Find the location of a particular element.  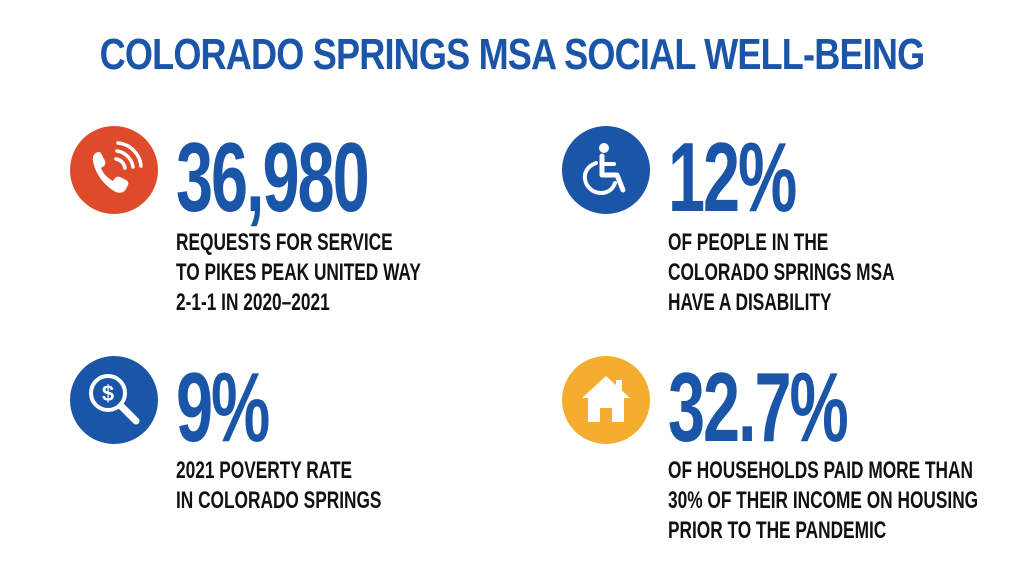

caption-line: TO PIKES PEAK UNITED WAY is located at coordinates (298, 272).